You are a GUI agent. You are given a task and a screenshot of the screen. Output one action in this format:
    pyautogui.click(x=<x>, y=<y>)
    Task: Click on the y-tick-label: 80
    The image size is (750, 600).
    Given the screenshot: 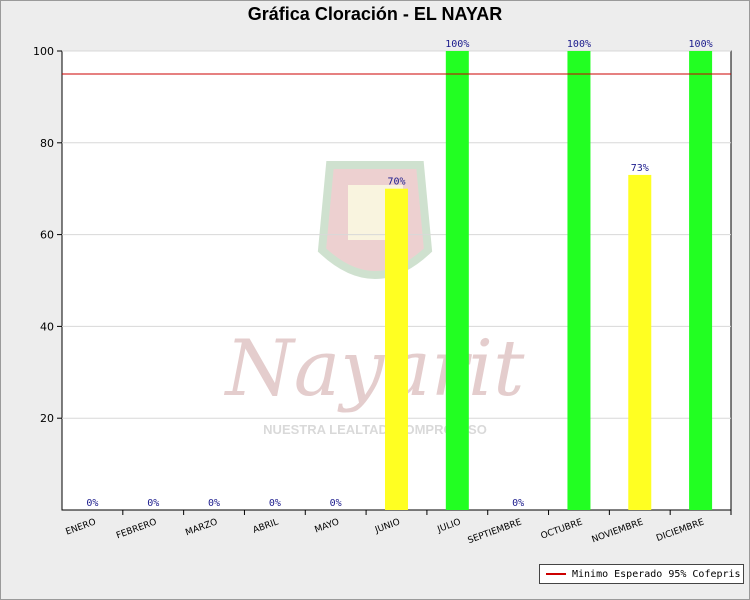 What is the action you would take?
    pyautogui.click(x=47, y=143)
    